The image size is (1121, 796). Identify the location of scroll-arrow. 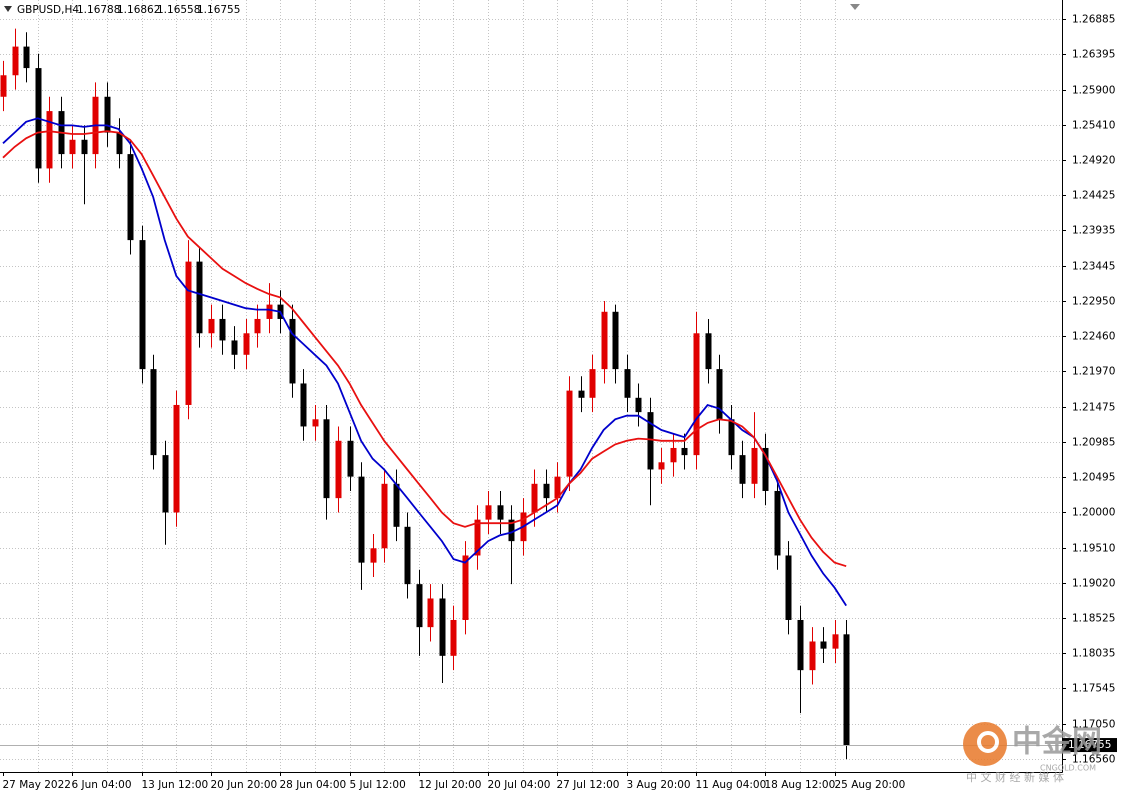
(855, 7).